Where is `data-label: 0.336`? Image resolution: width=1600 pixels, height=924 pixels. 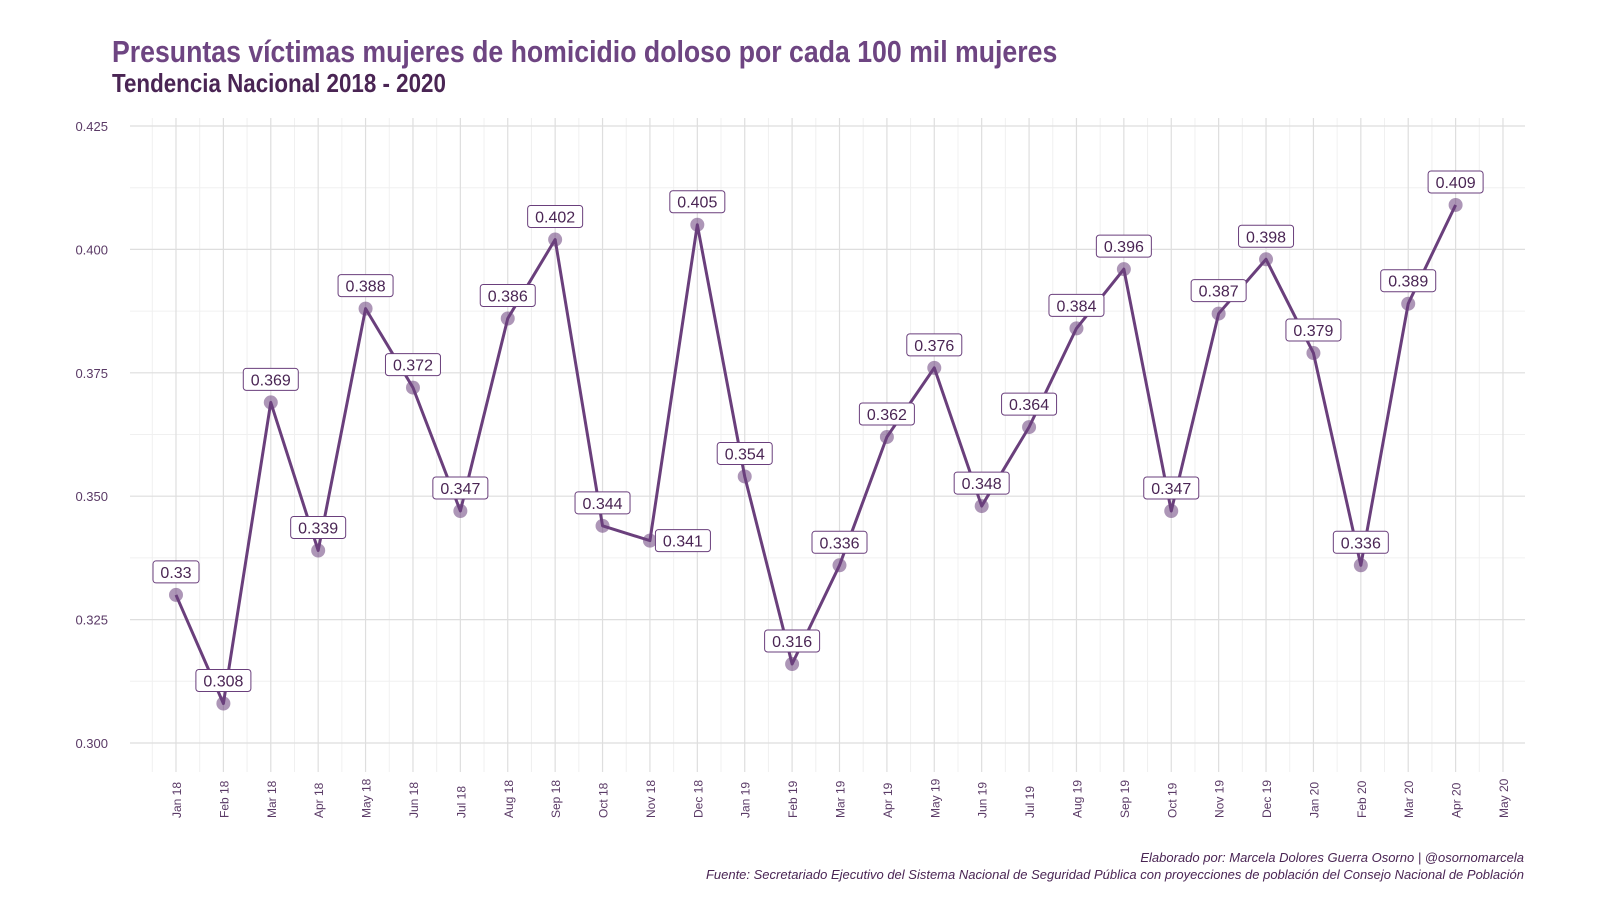 data-label: 0.336 is located at coordinates (1361, 543).